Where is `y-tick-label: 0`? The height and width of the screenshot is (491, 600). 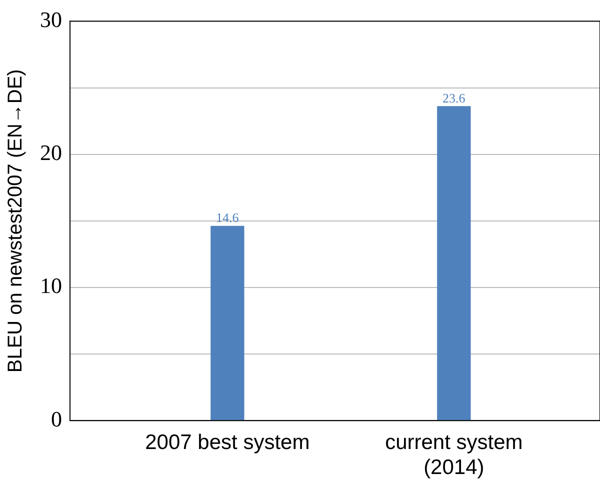
y-tick-label: 0 is located at coordinates (56, 419).